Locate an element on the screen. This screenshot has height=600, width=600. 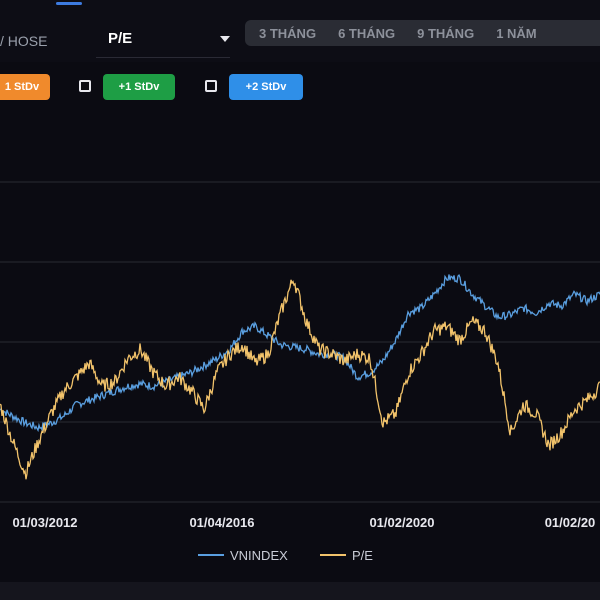
legend-label: VNINDEX is located at coordinates (259, 555).